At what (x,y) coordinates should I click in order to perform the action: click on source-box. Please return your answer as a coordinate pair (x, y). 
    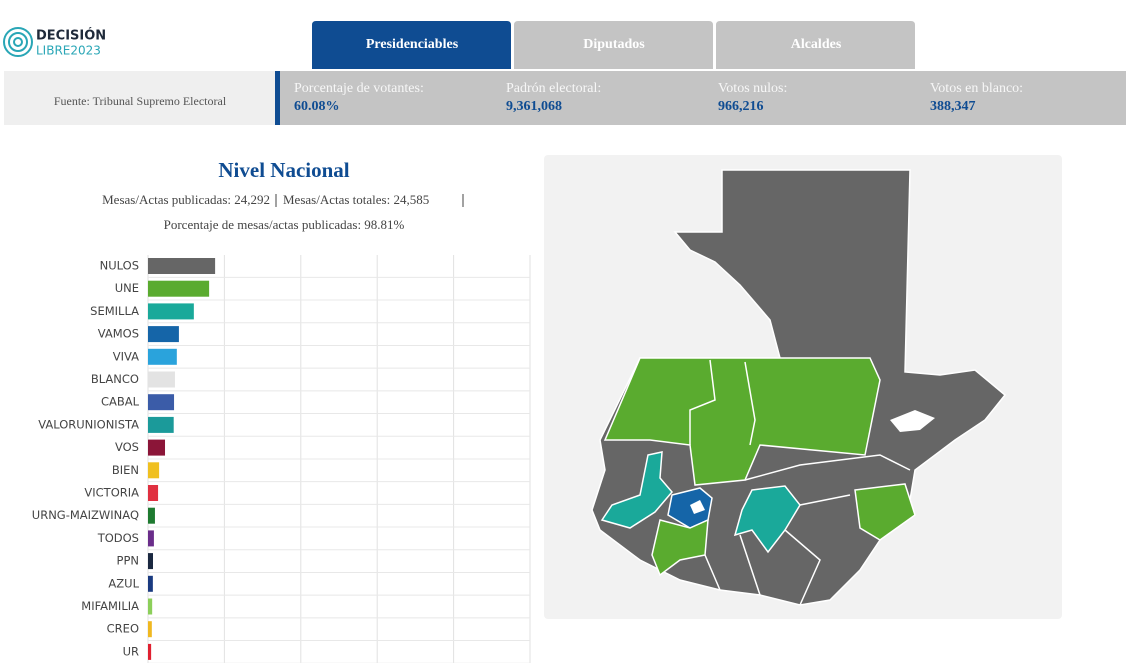
    Looking at the image, I should click on (139, 98).